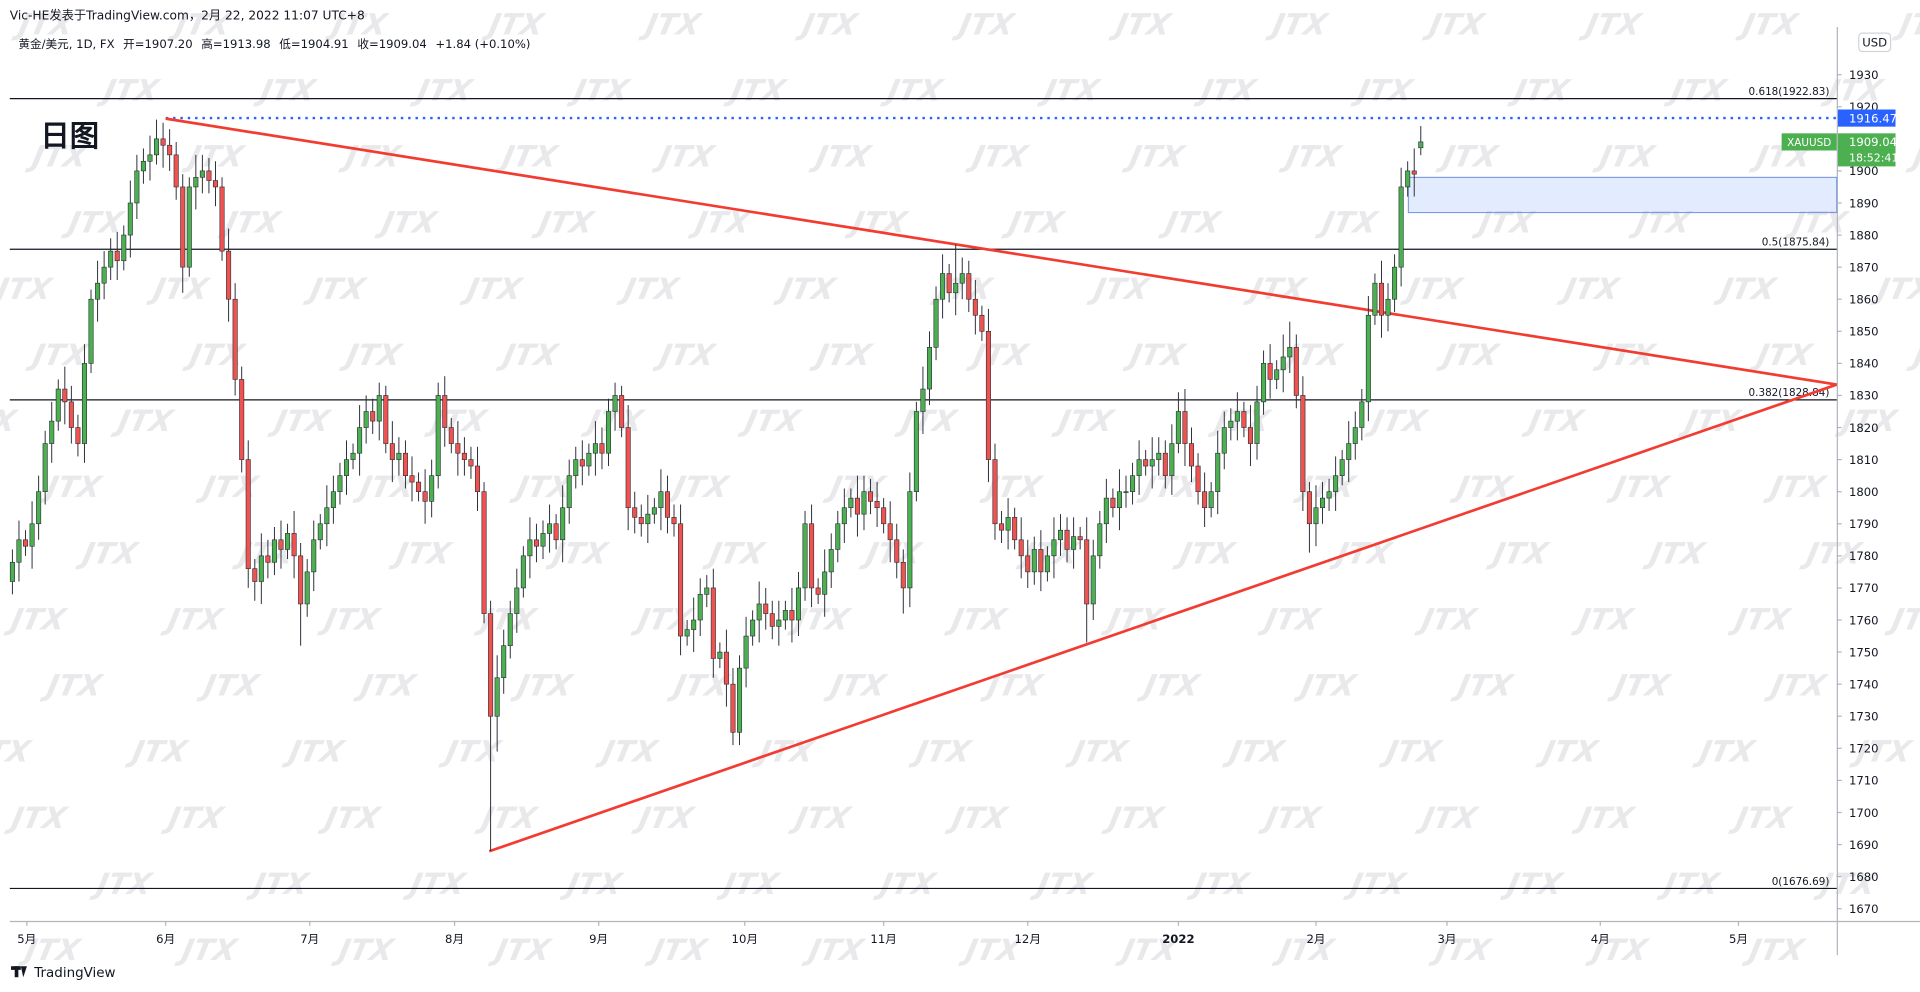 The height and width of the screenshot is (992, 1920). I want to click on fib-label: 0.5(1875.84), so click(1796, 243).